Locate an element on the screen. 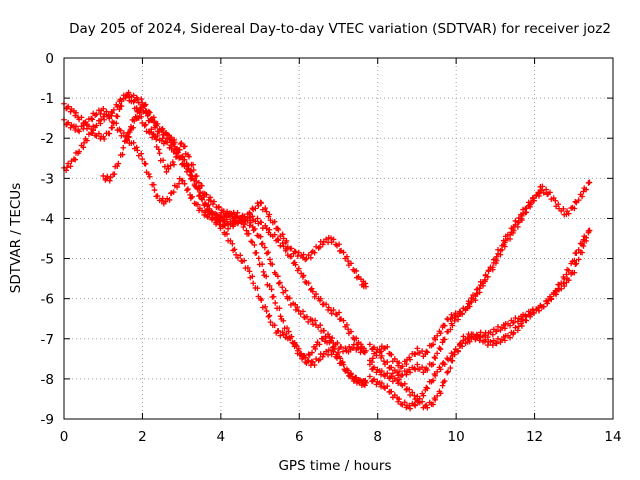  x-tick-label: 12 is located at coordinates (534, 437).